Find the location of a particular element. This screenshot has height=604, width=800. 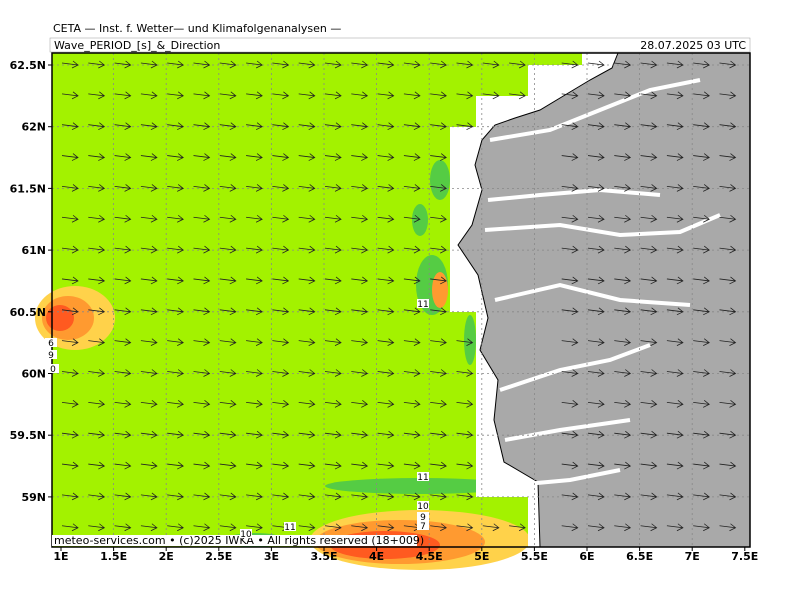

fjord is located at coordinates (602, 225).